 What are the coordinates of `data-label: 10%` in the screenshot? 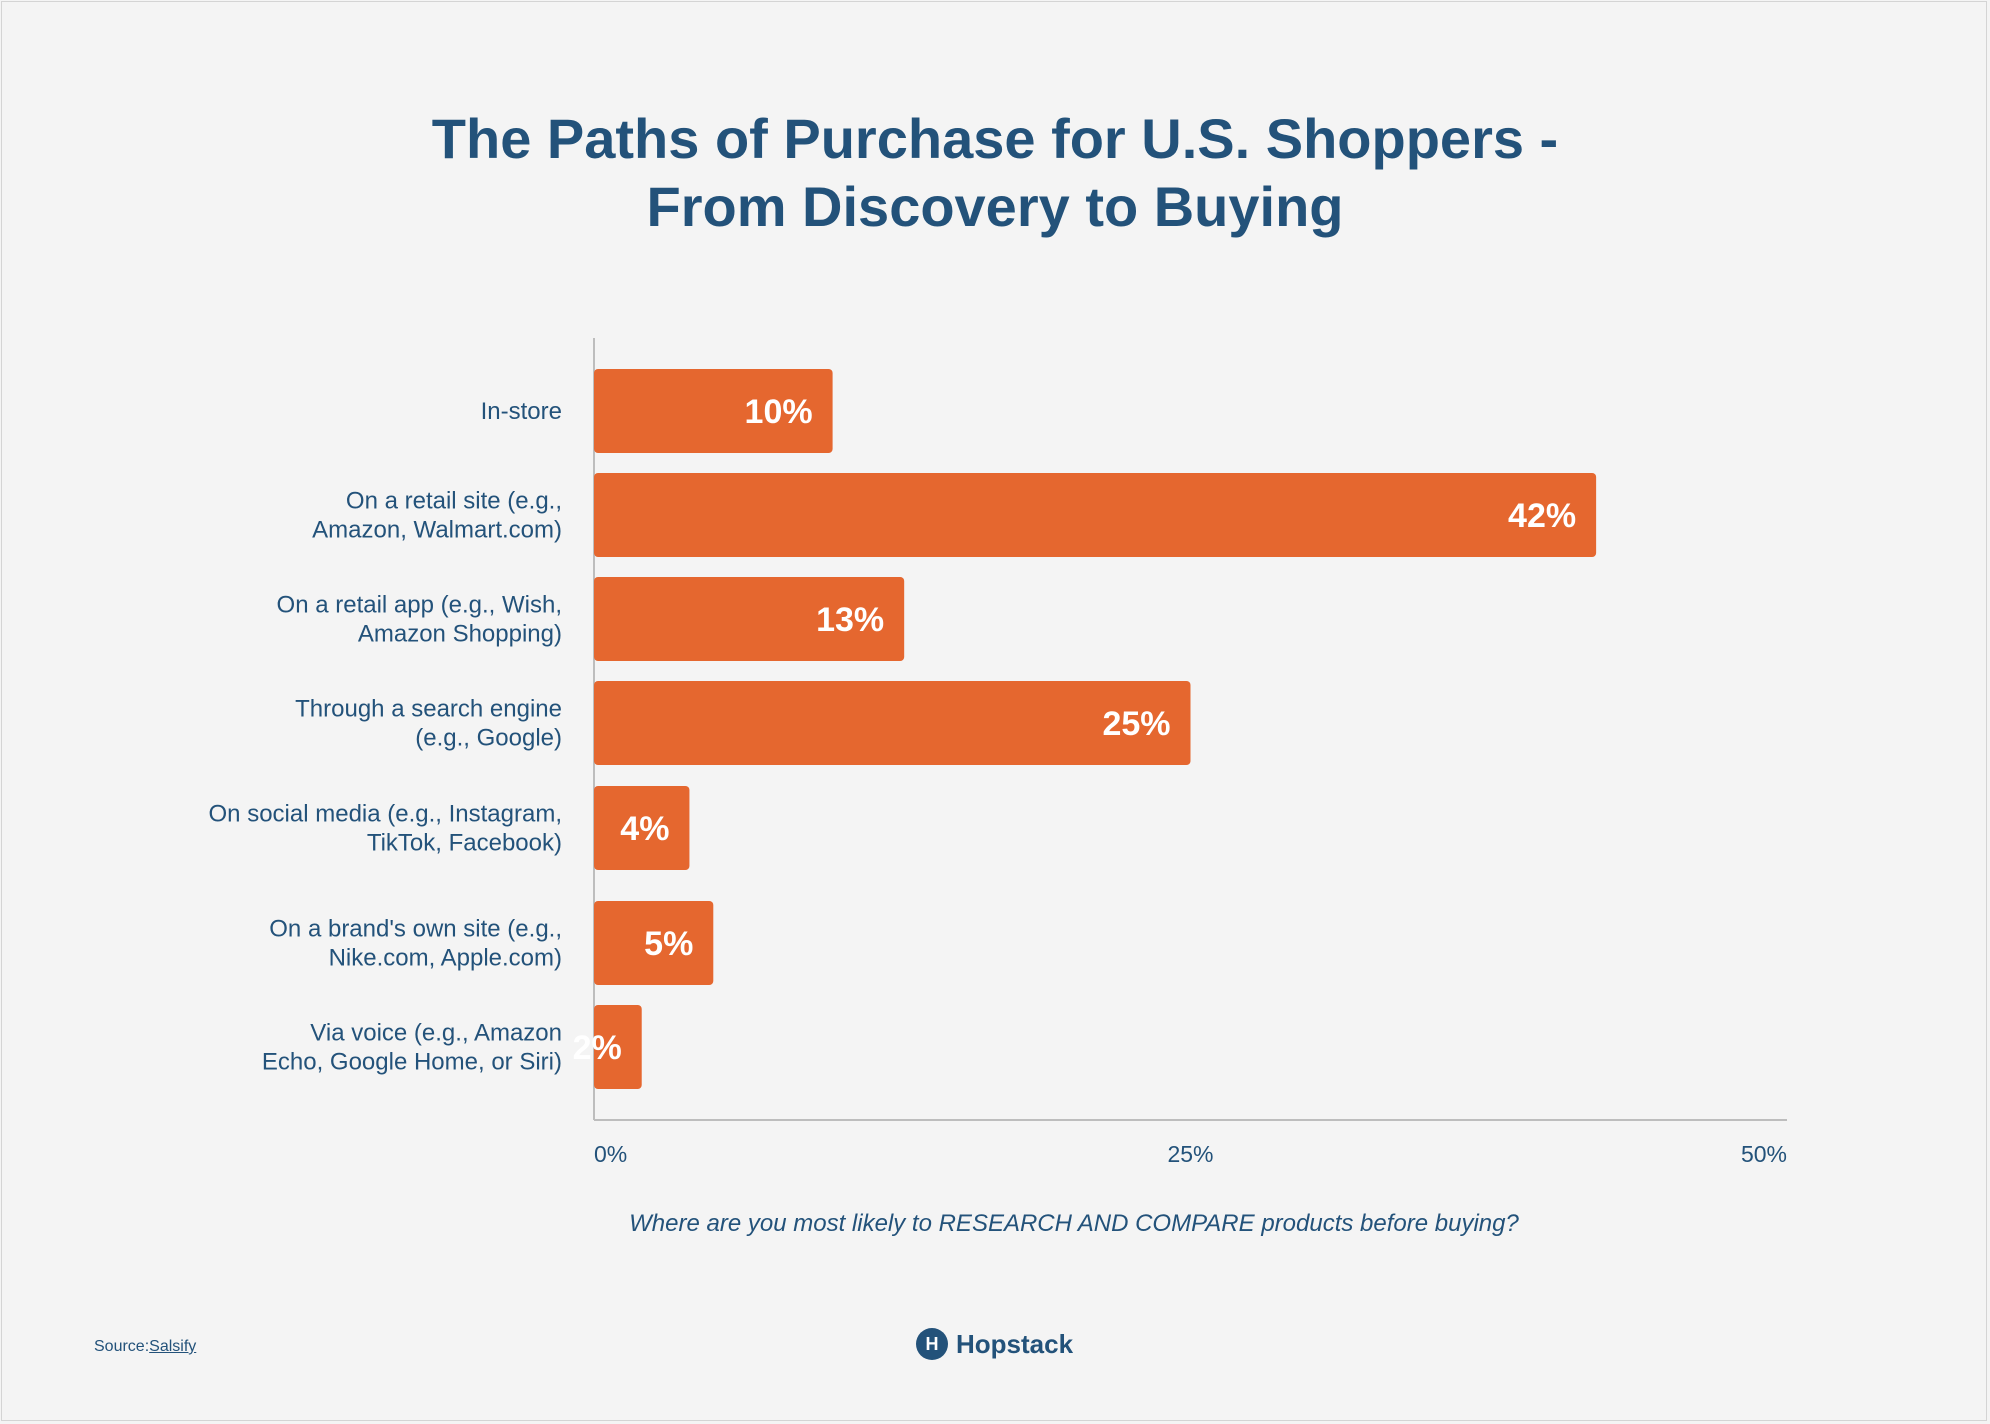 It's located at (779, 412).